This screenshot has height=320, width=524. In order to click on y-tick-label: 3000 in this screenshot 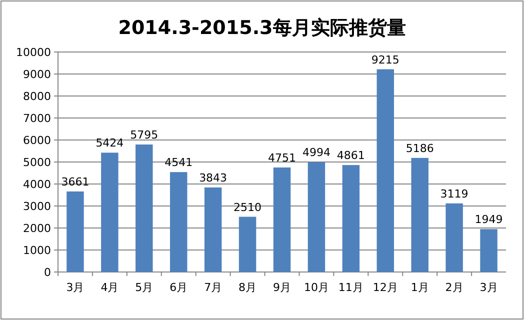, I will do `click(37, 206)`.